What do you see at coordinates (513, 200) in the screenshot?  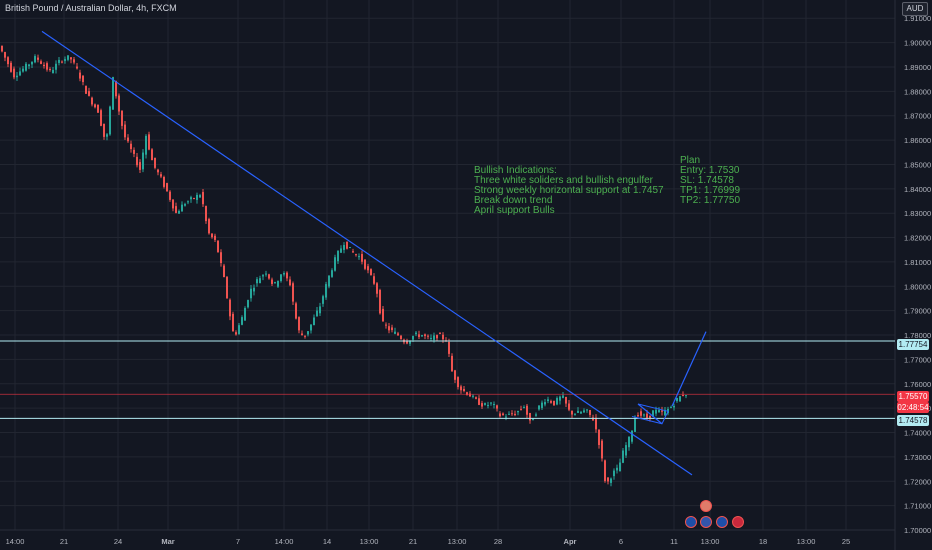 I see `note-line: Break down trend` at bounding box center [513, 200].